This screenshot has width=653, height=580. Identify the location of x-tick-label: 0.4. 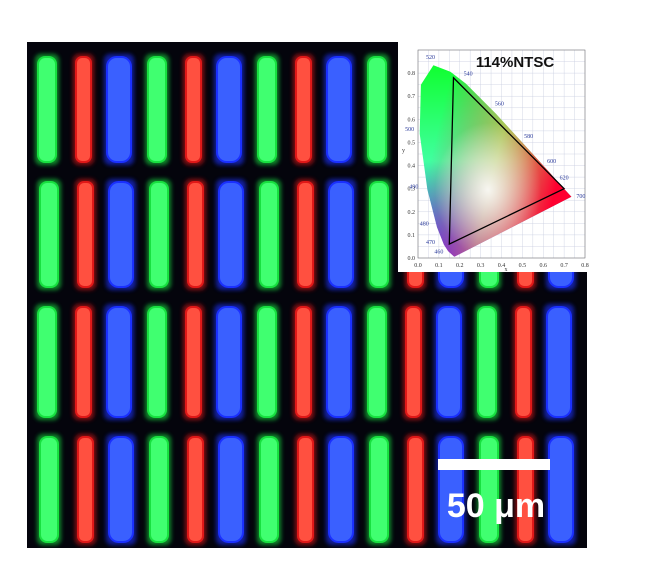
(502, 266).